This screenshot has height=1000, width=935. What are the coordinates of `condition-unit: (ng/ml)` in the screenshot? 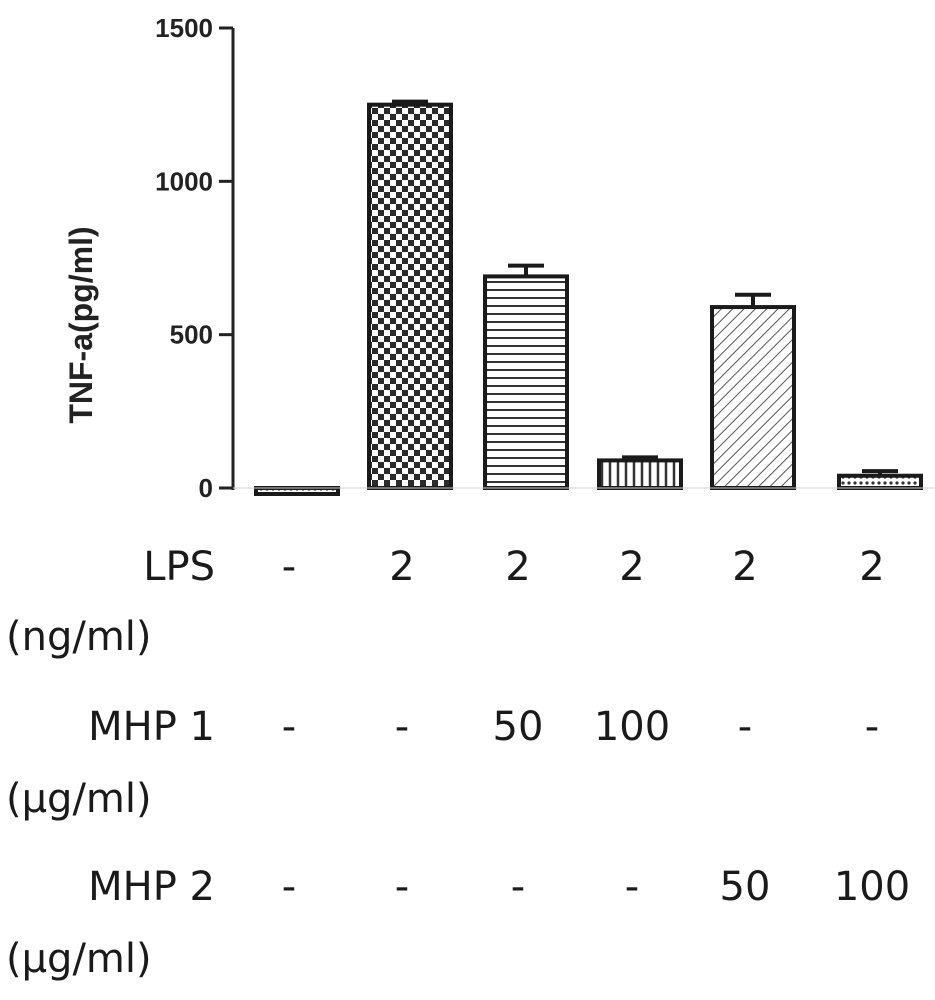 It's located at (79, 637).